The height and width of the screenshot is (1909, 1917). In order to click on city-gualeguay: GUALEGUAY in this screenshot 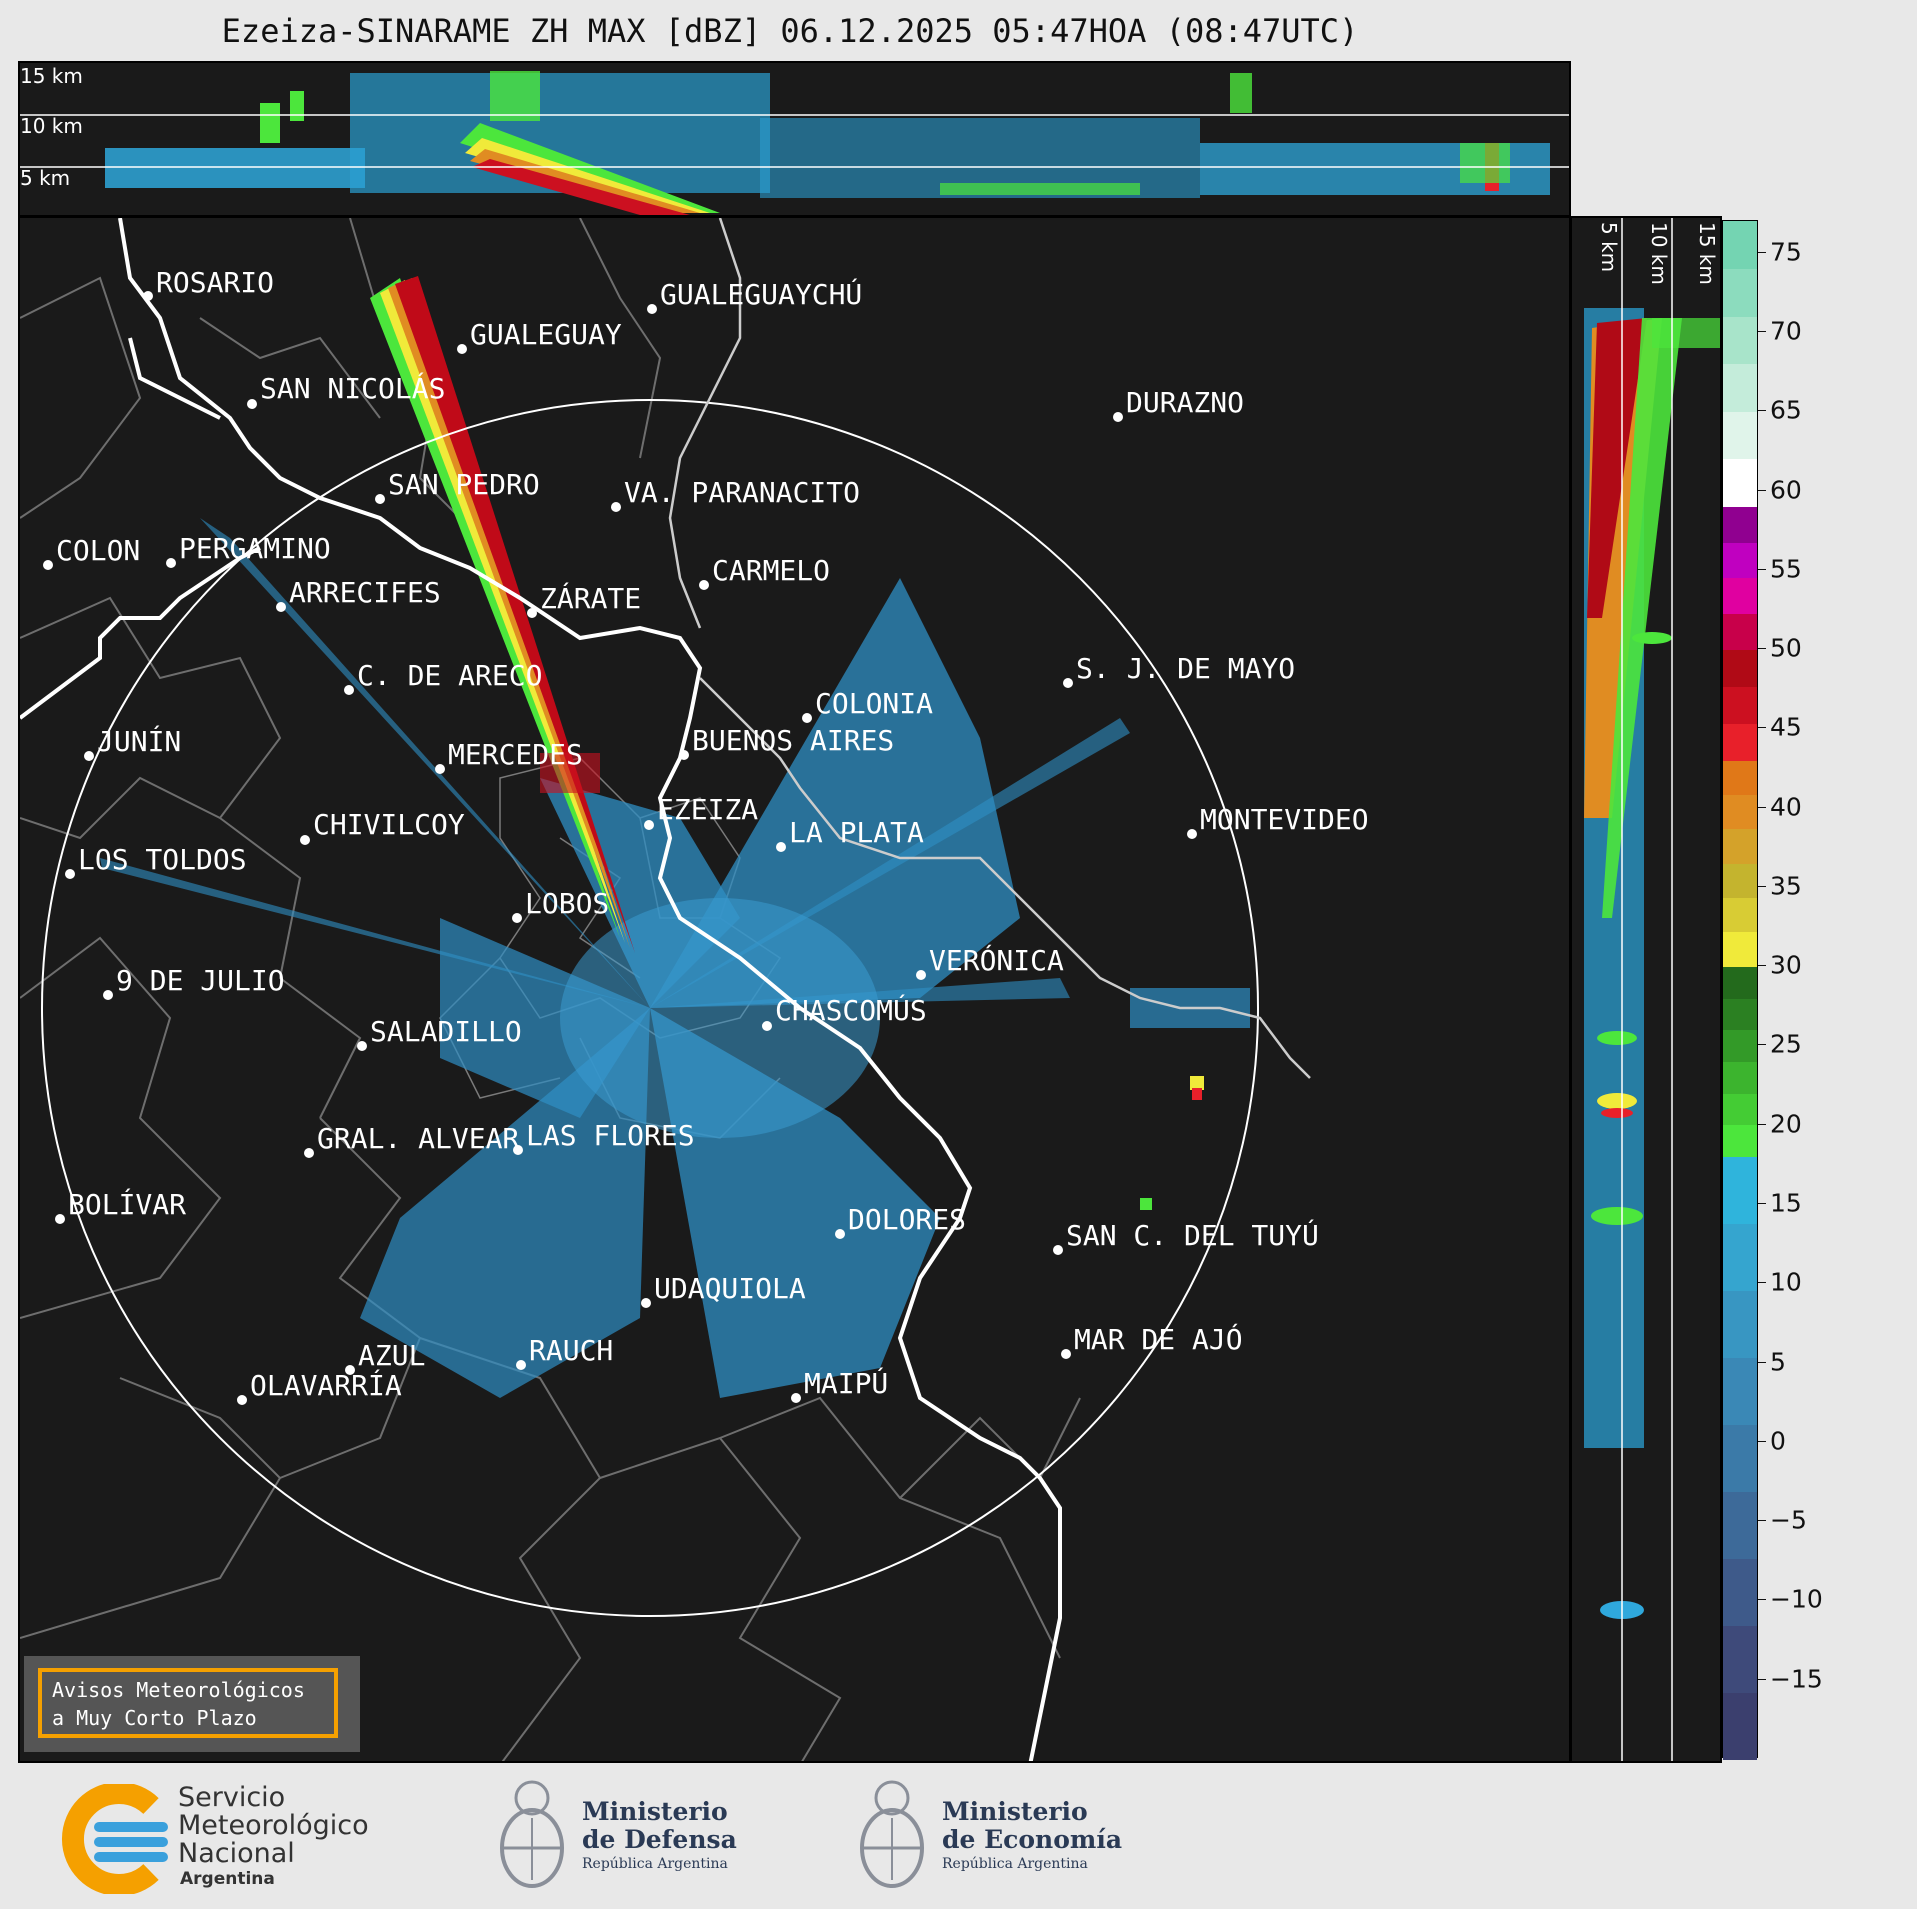, I will do `click(546, 334)`.